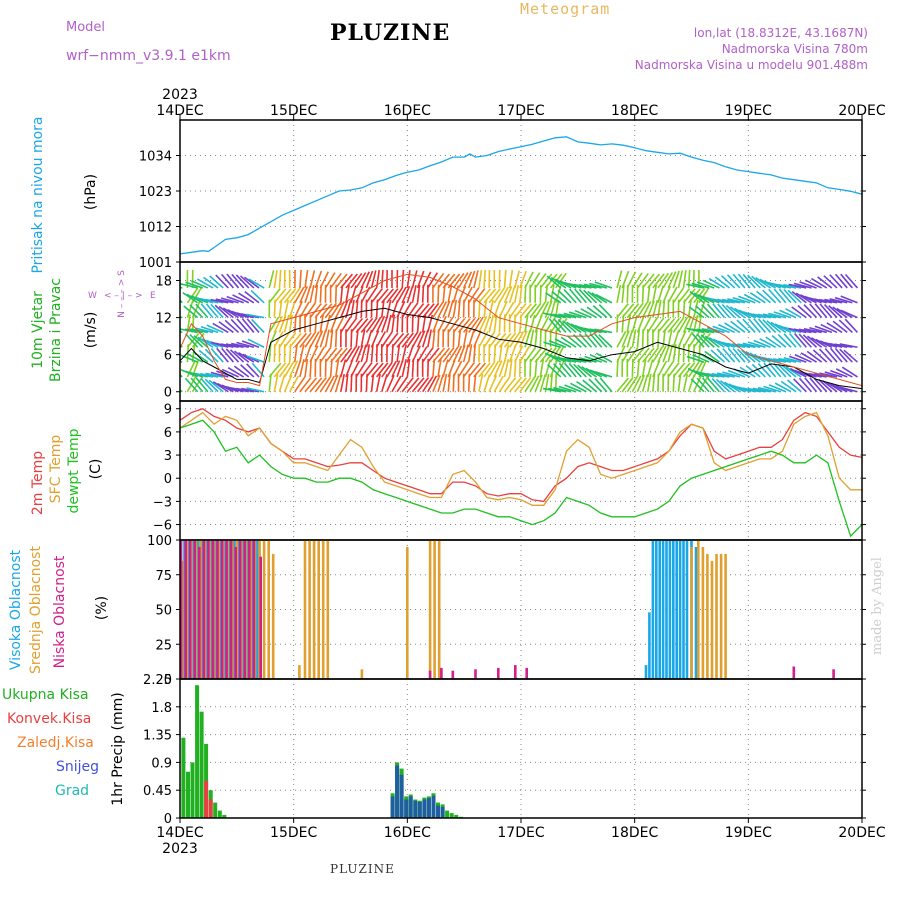  What do you see at coordinates (36, 610) in the screenshot?
I see `ylabel-mid-cloud: Srednja Oblacnost` at bounding box center [36, 610].